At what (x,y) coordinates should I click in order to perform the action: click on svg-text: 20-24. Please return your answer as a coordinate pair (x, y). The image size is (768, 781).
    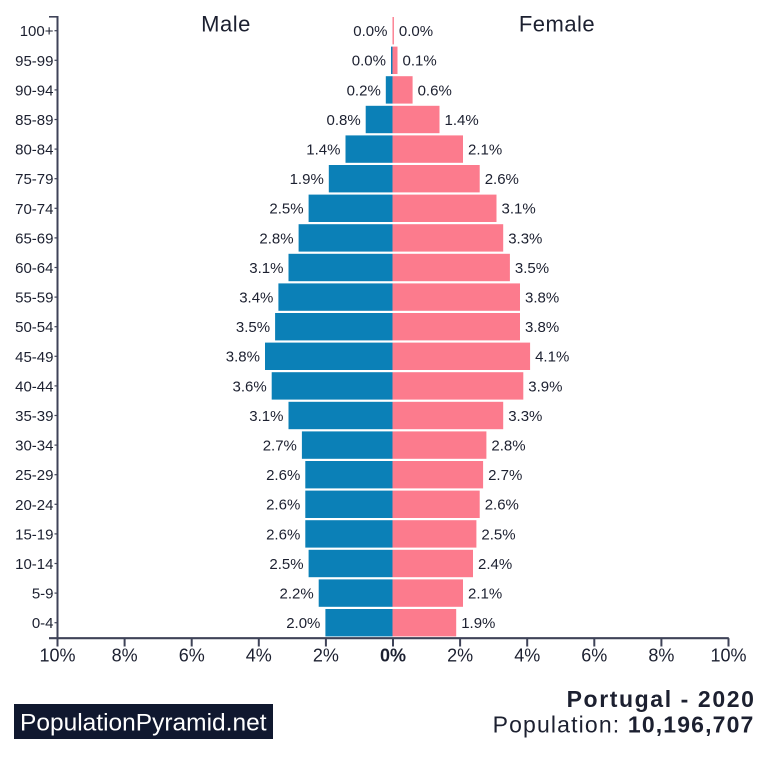
    Looking at the image, I should click on (34, 505).